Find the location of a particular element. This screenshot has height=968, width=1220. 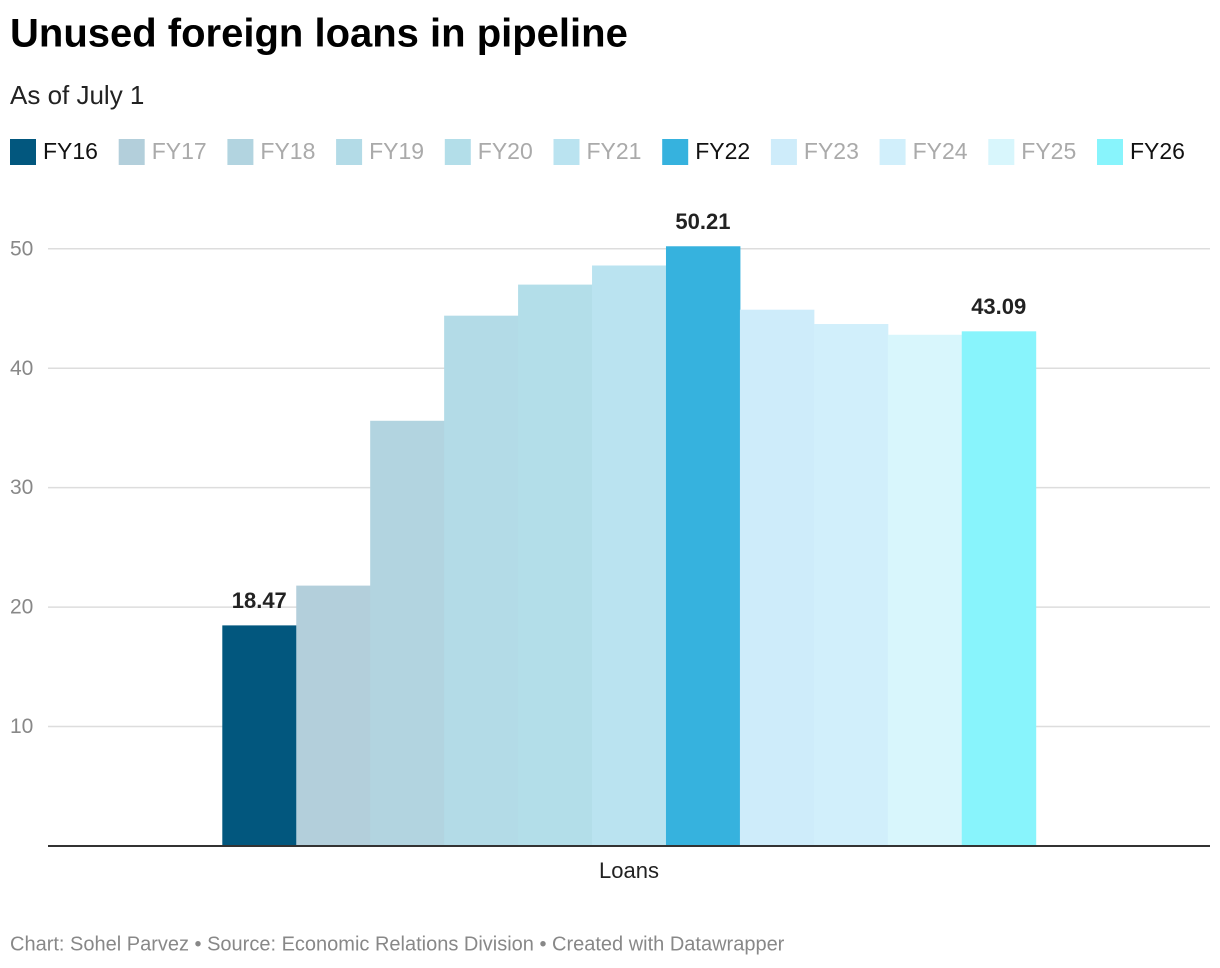

chart-subtitle: As of July 1 is located at coordinates (77, 95).